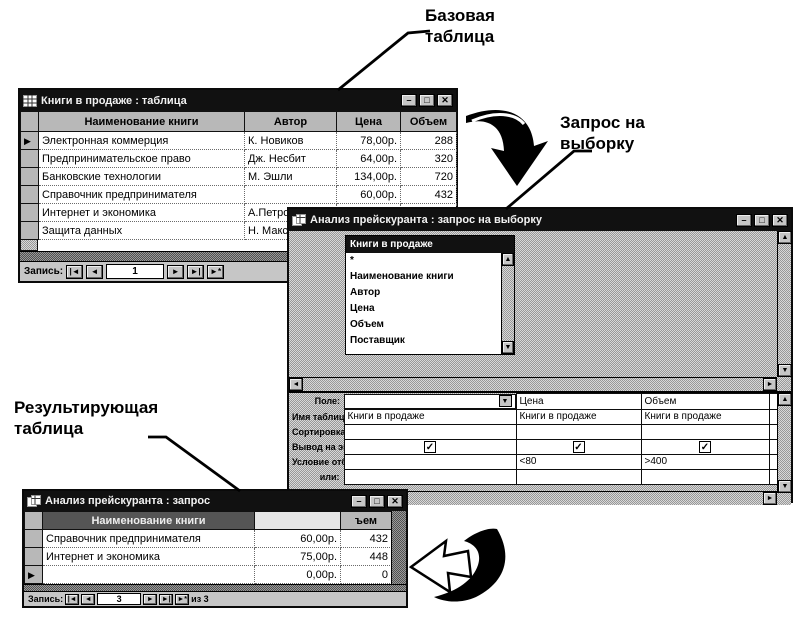 The image size is (796, 627). I want to click on cell-book-title, so click(148, 574).